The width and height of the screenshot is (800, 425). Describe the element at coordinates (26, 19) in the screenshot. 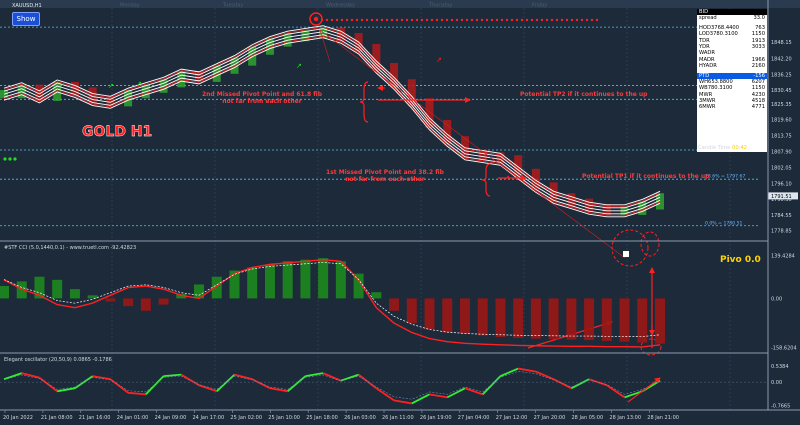

I see `show-button: Show` at that location.